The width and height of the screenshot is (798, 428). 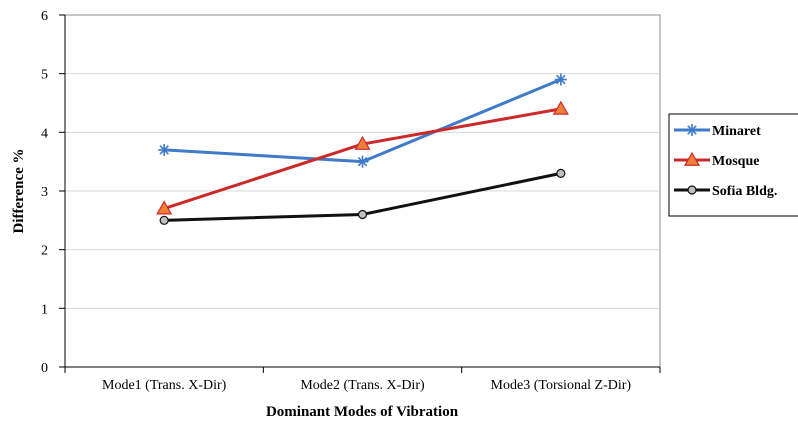 What do you see at coordinates (735, 161) in the screenshot?
I see `legend-label: Mosque` at bounding box center [735, 161].